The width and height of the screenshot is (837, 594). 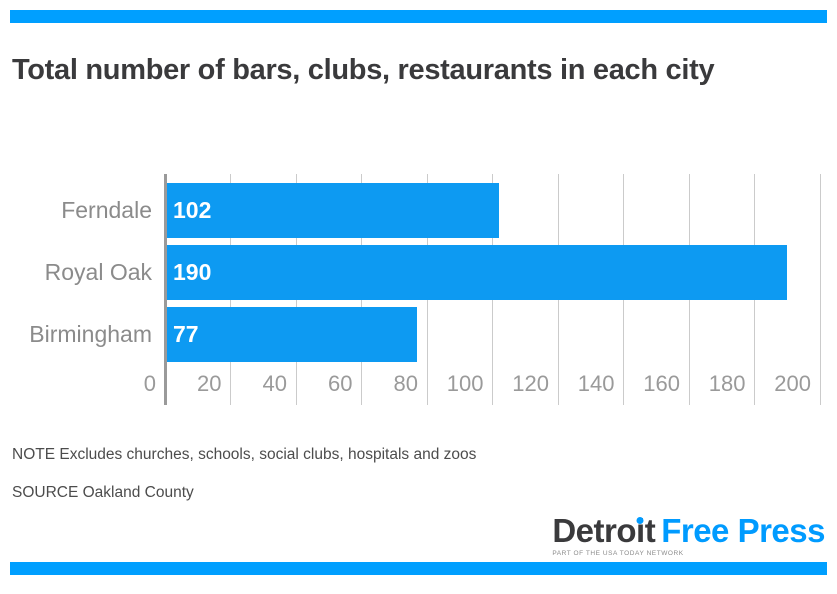 What do you see at coordinates (274, 383) in the screenshot?
I see `x-tick-label: 40` at bounding box center [274, 383].